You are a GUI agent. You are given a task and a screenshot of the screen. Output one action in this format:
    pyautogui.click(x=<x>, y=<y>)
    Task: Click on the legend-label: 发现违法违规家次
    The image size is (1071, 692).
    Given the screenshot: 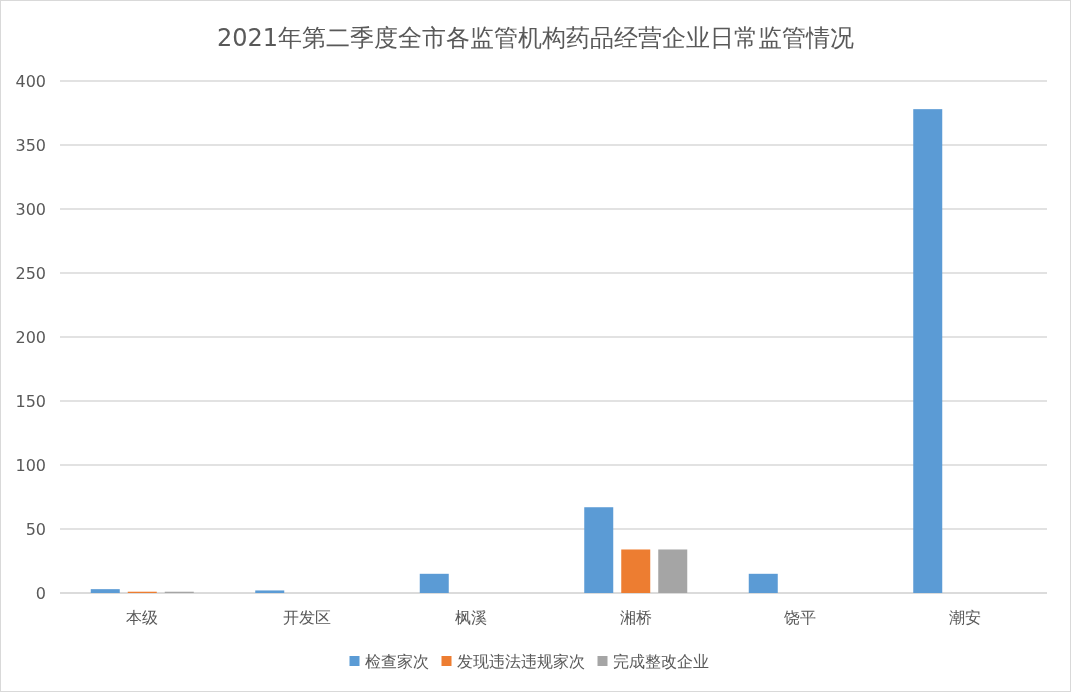 What is the action you would take?
    pyautogui.click(x=520, y=661)
    